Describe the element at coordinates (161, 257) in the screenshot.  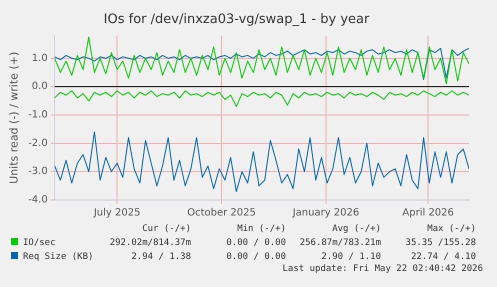
I see `text: 2.94 / 1.38` at that location.